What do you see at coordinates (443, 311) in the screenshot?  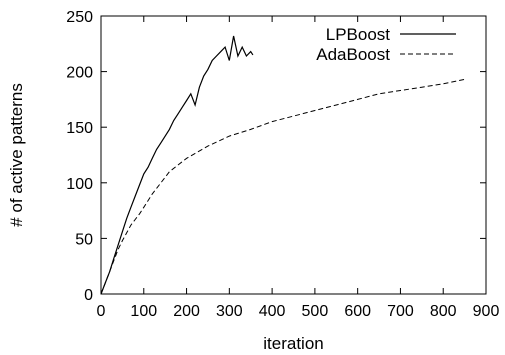 I see `x-tick-label: 800` at bounding box center [443, 311].